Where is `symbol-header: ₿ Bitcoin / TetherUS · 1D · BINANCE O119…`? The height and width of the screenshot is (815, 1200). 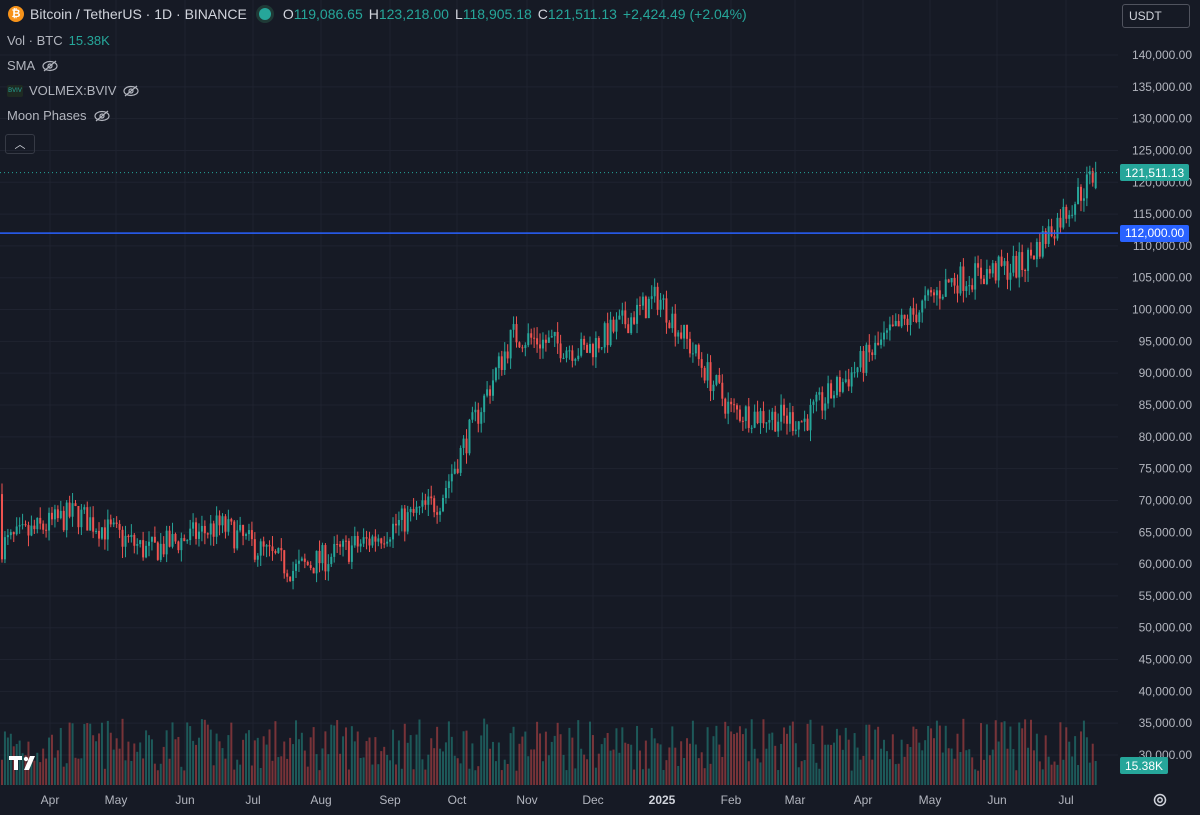 symbol-header: ₿ Bitcoin / TetherUS · 1D · BINANCE O119… is located at coordinates (377, 14).